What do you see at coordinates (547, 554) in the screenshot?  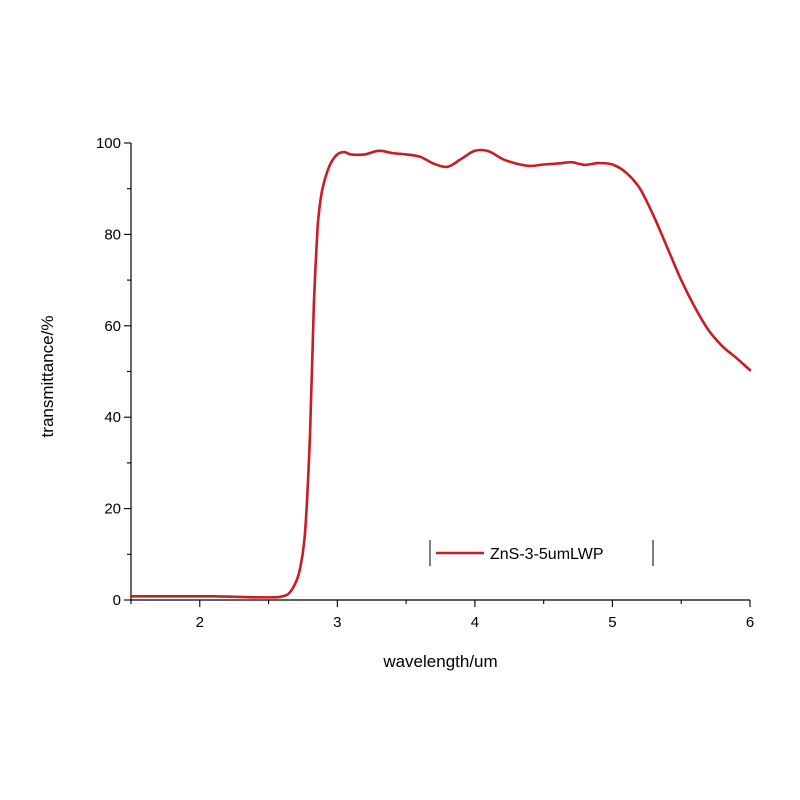 I see `legend-label: ZnS-3-5umLWP` at bounding box center [547, 554].